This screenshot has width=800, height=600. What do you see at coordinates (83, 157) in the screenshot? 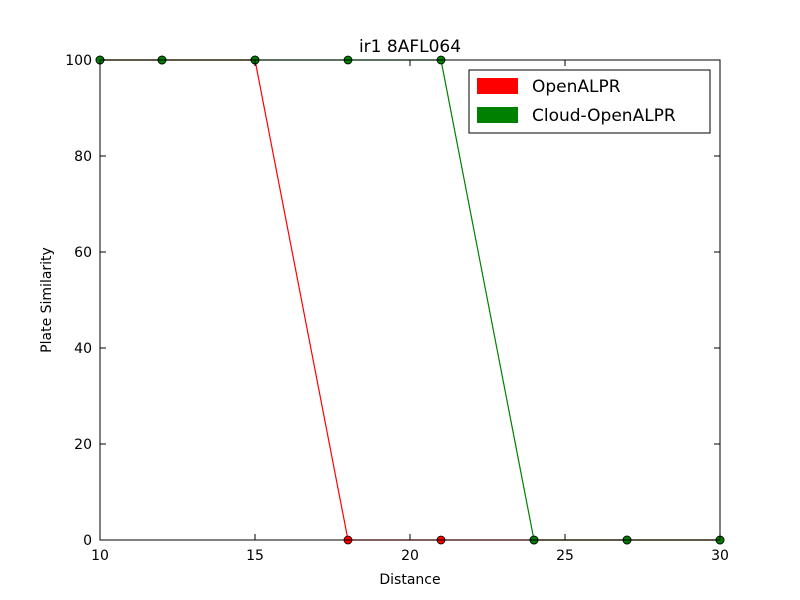
I see `y-tick-label: 80` at bounding box center [83, 157].